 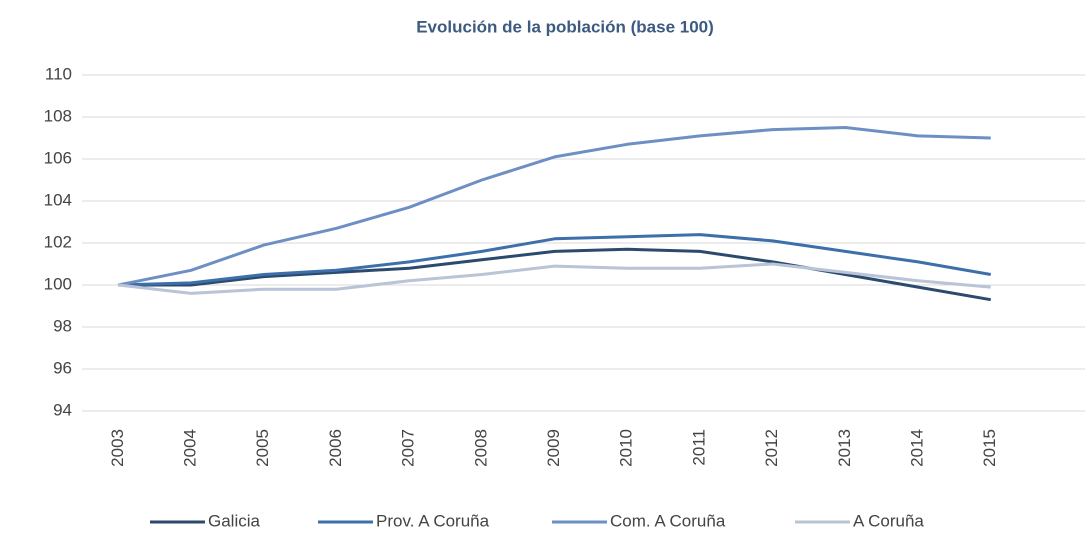 I want to click on y-tick-label: 102, so click(x=58, y=241).